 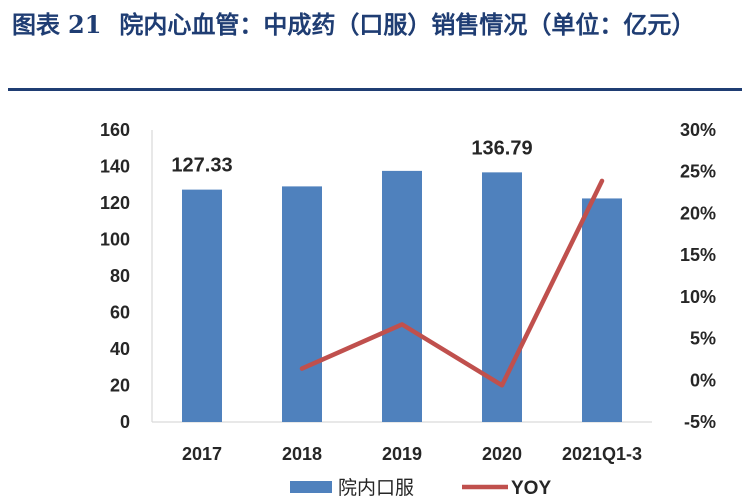 I want to click on y-left-tick-label: 40, so click(x=120, y=349).